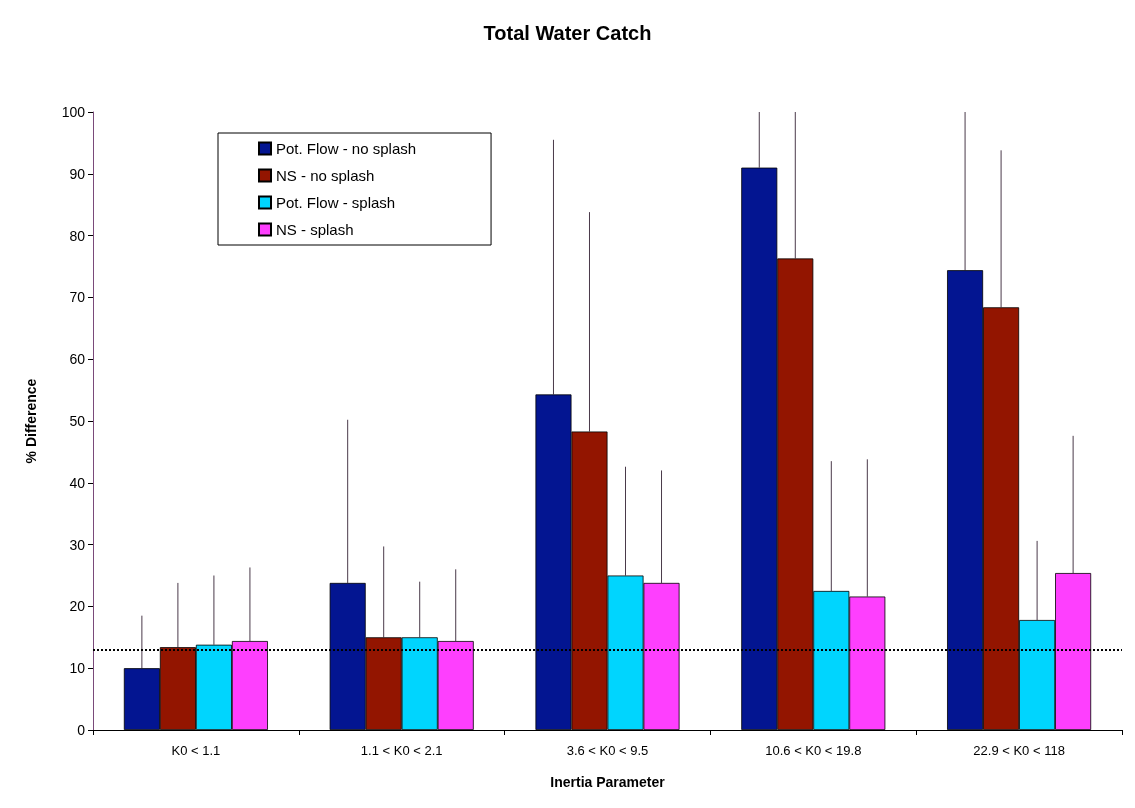  Describe the element at coordinates (77, 235) in the screenshot. I see `y-tick-label: 80` at that location.